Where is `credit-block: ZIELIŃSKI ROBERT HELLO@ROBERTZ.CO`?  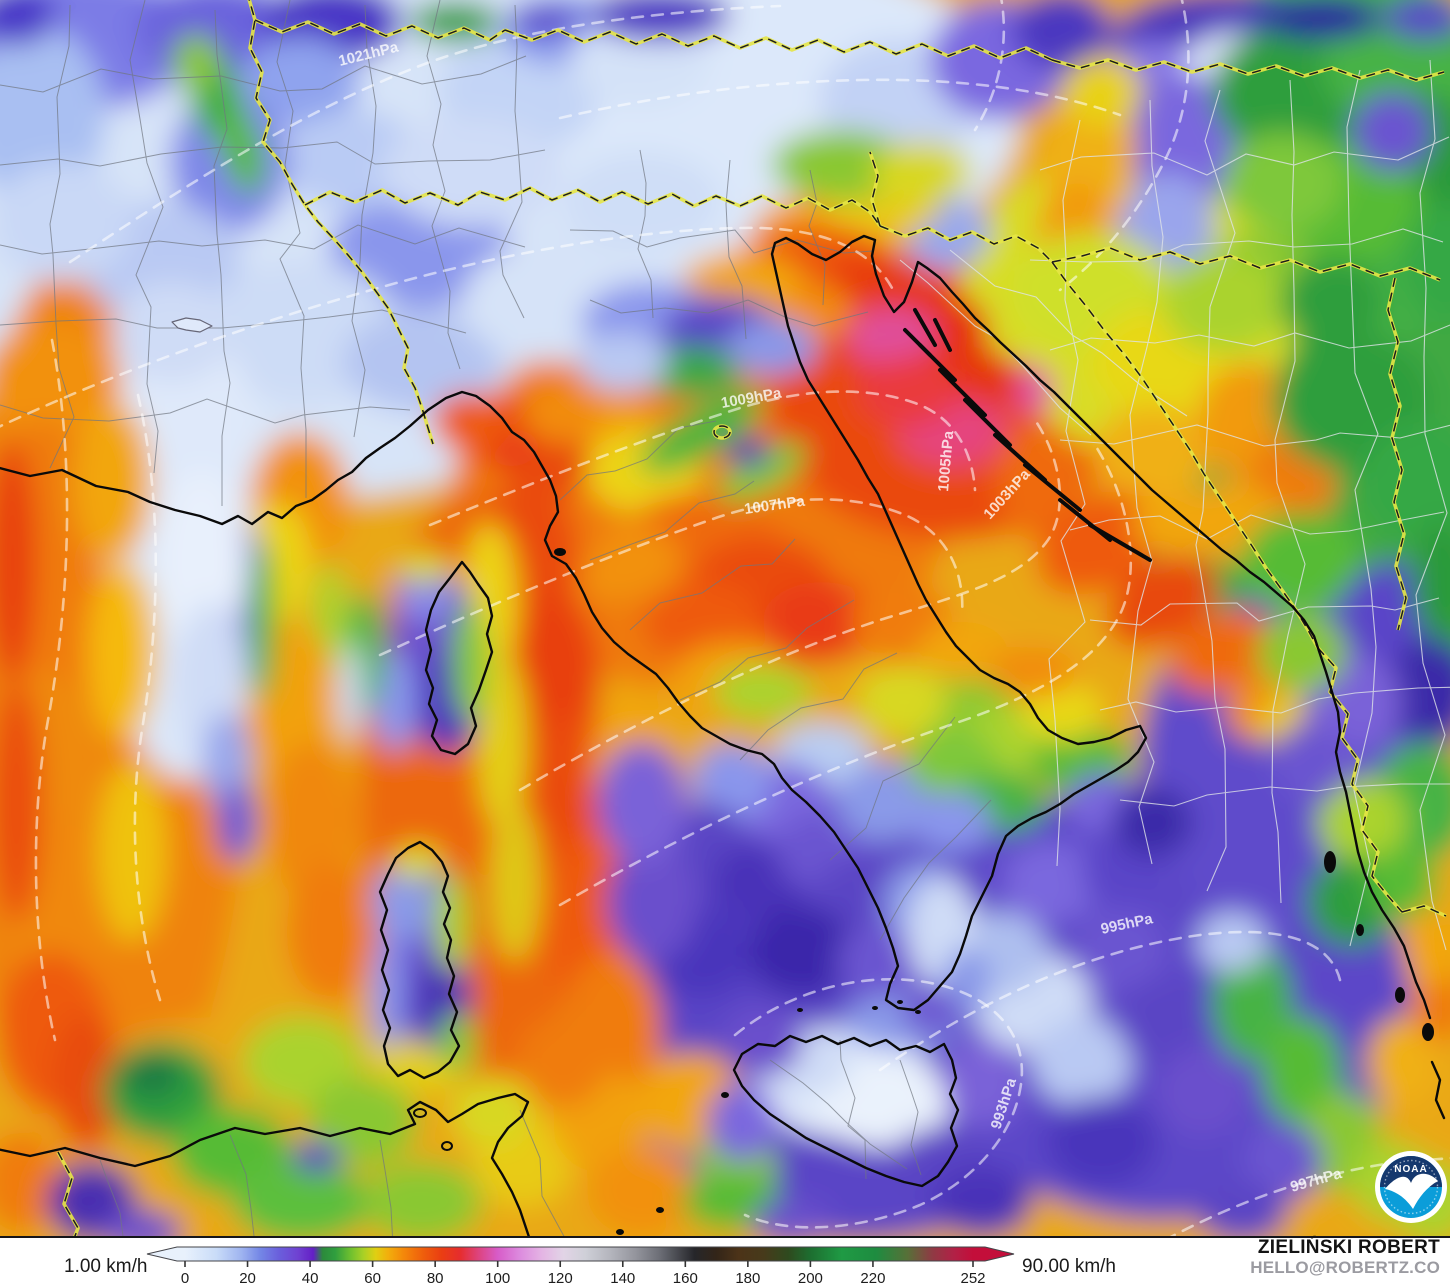
credit-block: ZIELIŃSKI ROBERT HELLO@ROBERTZ.CO is located at coordinates (1345, 1257).